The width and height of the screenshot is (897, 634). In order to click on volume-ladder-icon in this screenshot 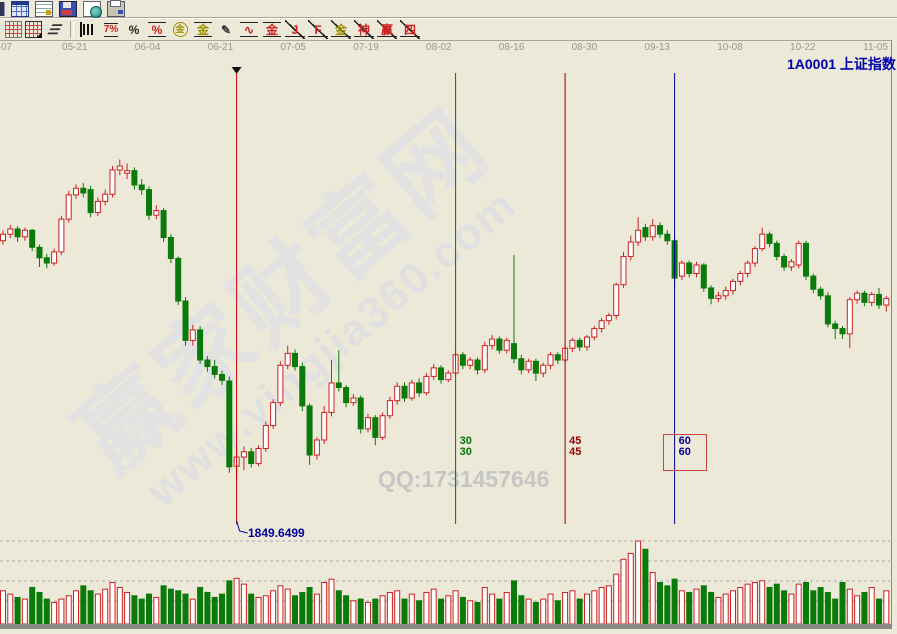, I will do `click(88, 29)`.